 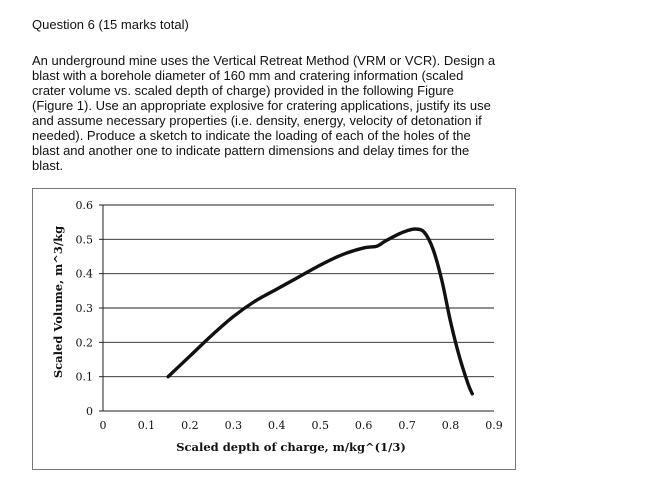 What do you see at coordinates (85, 239) in the screenshot?
I see `y-tick-label: 0.5` at bounding box center [85, 239].